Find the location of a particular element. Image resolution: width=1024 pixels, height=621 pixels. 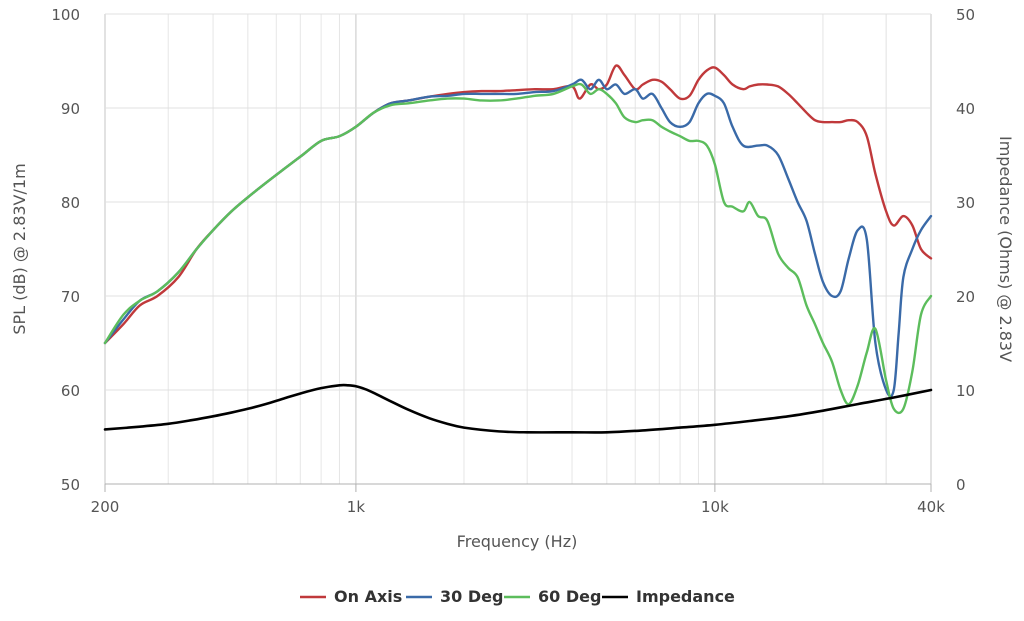

y-left-tick-label: 80 is located at coordinates (70, 203).